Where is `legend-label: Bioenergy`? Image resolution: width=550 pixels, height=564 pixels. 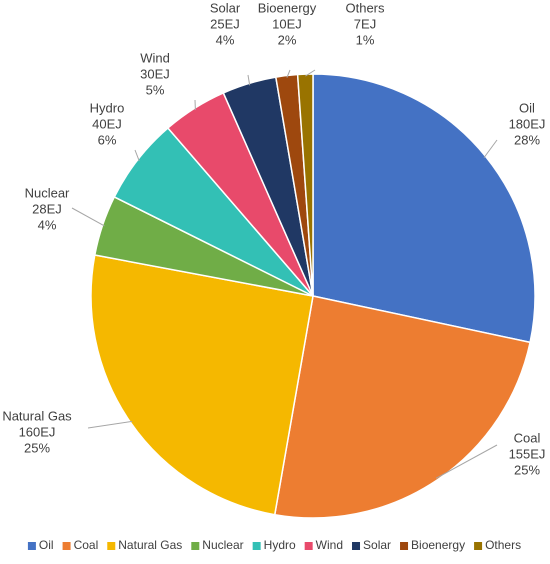
legend-label: Bioenergy is located at coordinates (438, 545).